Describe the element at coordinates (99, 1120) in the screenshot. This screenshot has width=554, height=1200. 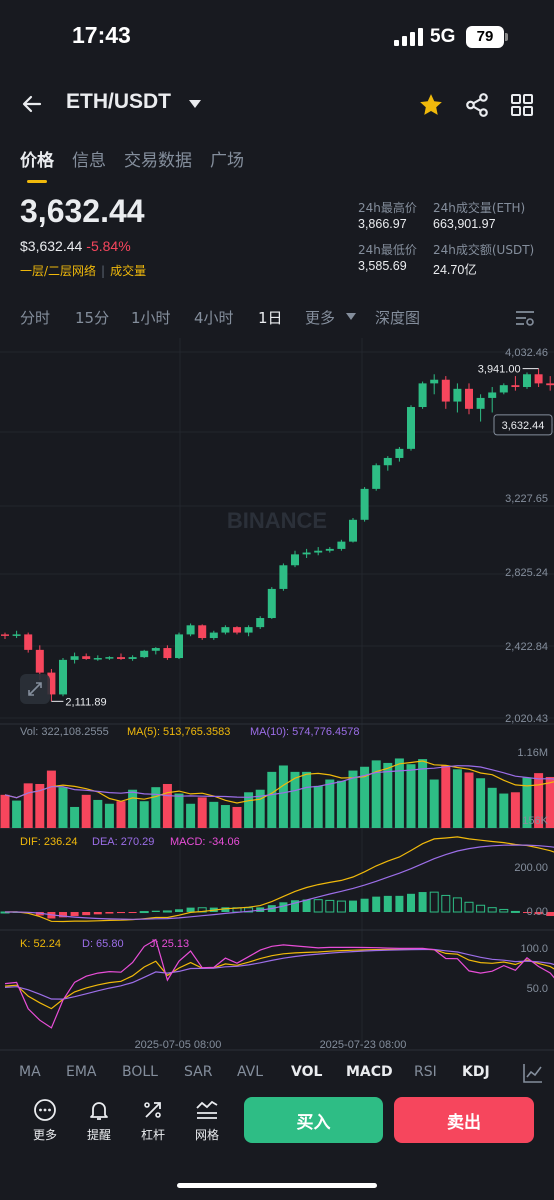
I see `alert-button: 提醒` at that location.